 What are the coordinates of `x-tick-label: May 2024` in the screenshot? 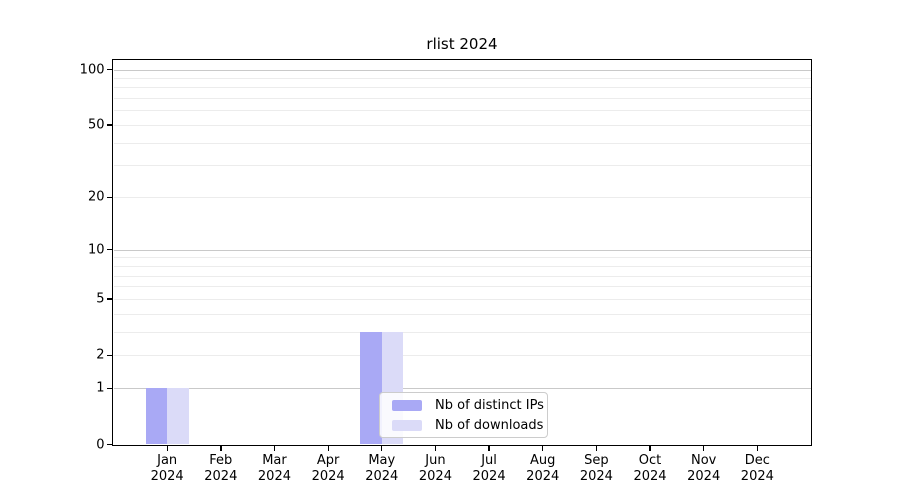 It's located at (381, 469).